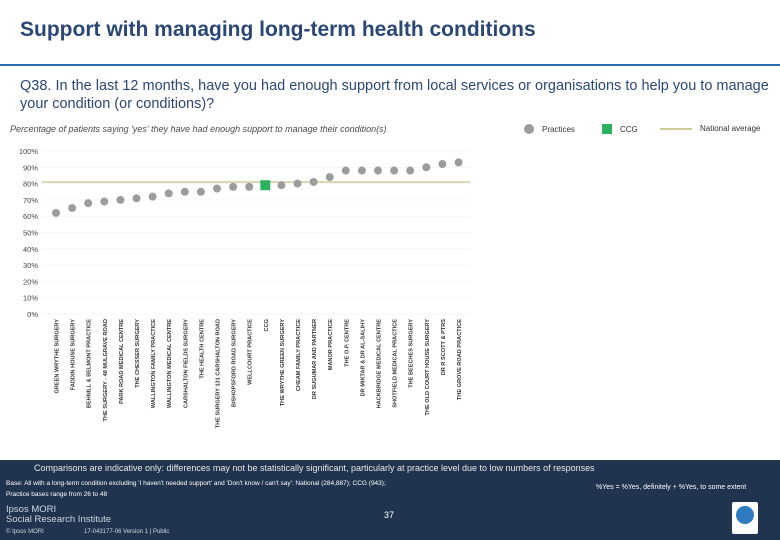 This screenshot has width=780, height=540. Describe the element at coordinates (30, 233) in the screenshot. I see `y-tick-label: 50%` at that location.